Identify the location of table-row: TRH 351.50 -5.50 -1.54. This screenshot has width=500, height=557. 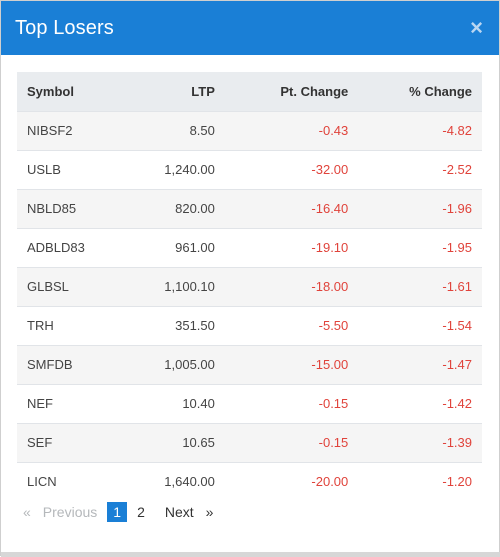
(249, 325).